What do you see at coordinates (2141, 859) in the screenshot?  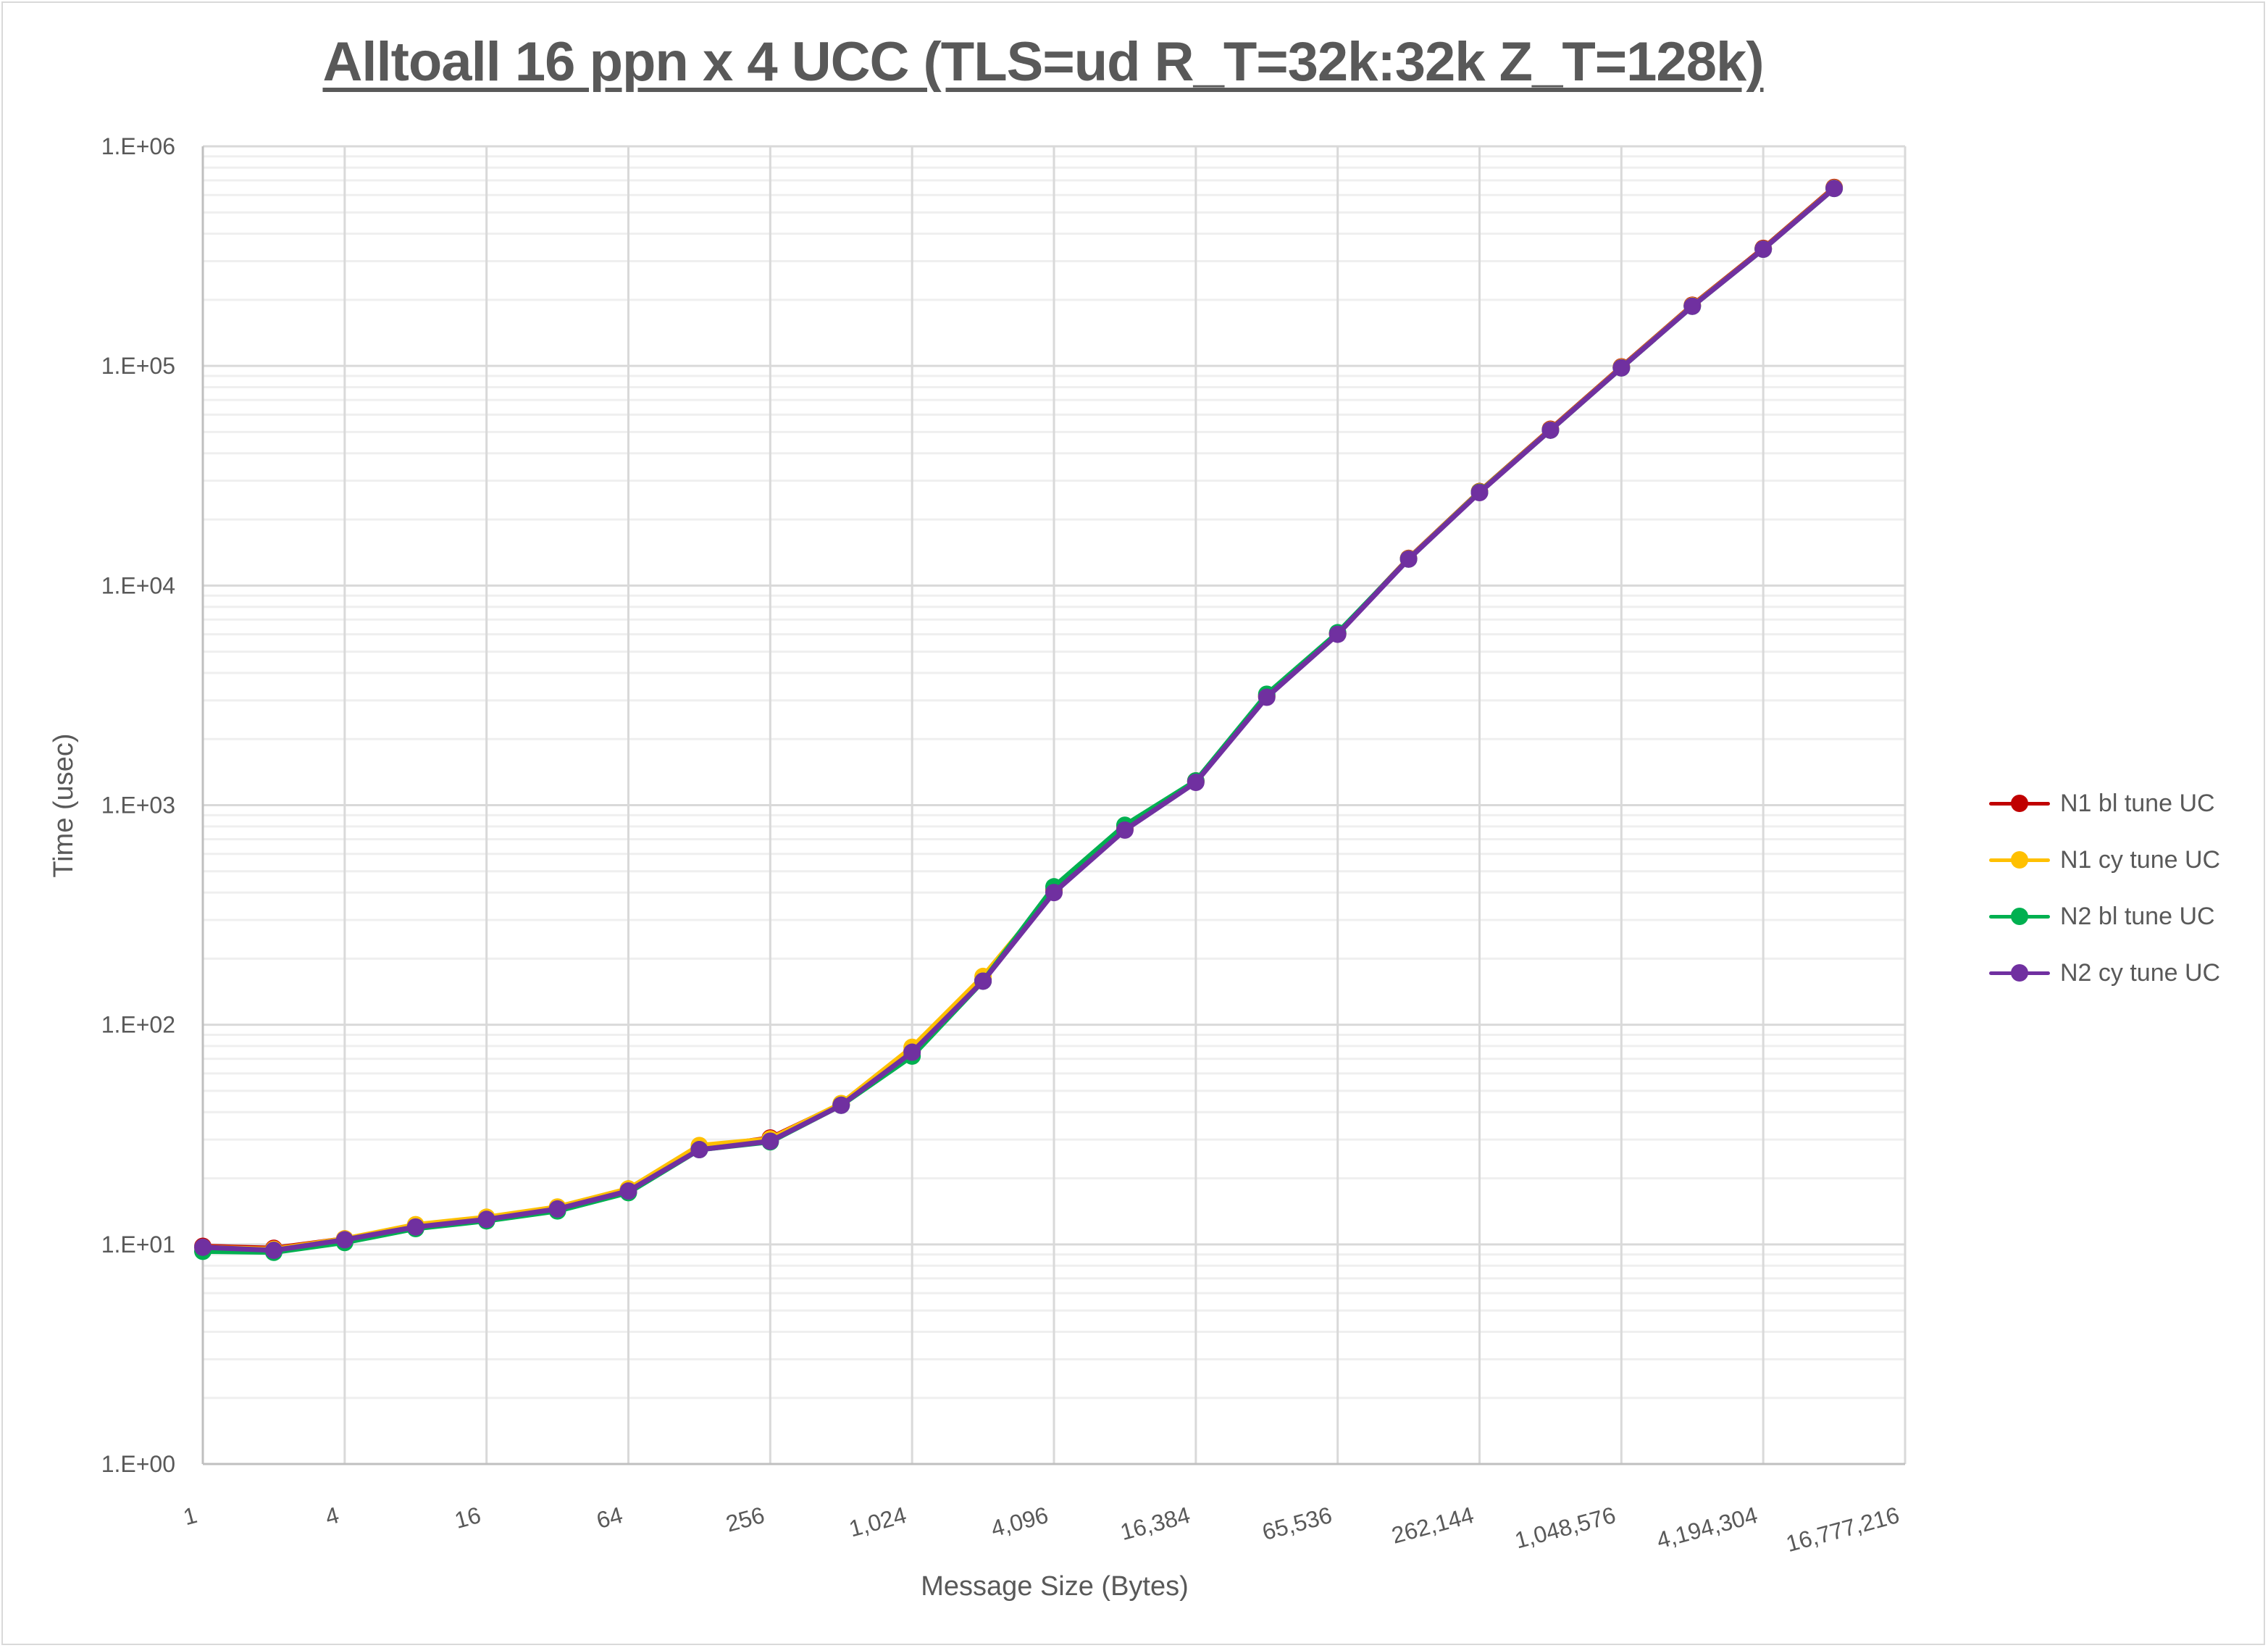 I see `legend-label: N1 cy tune UC` at bounding box center [2141, 859].